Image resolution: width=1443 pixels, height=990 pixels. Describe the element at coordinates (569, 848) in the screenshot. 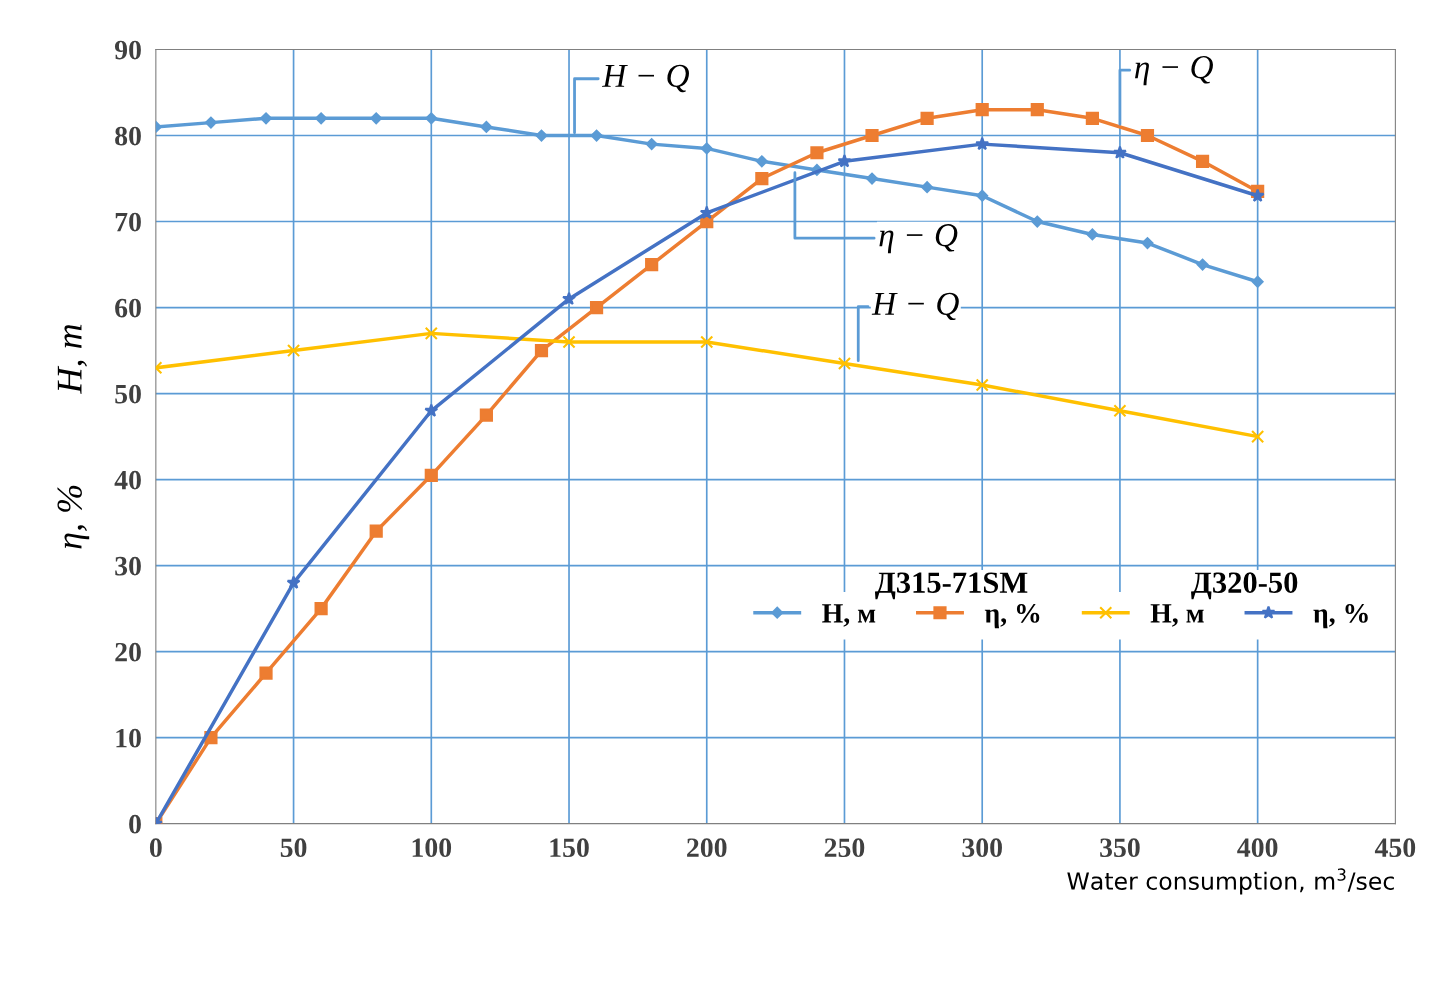

I see `x-tick-label: 150` at that location.